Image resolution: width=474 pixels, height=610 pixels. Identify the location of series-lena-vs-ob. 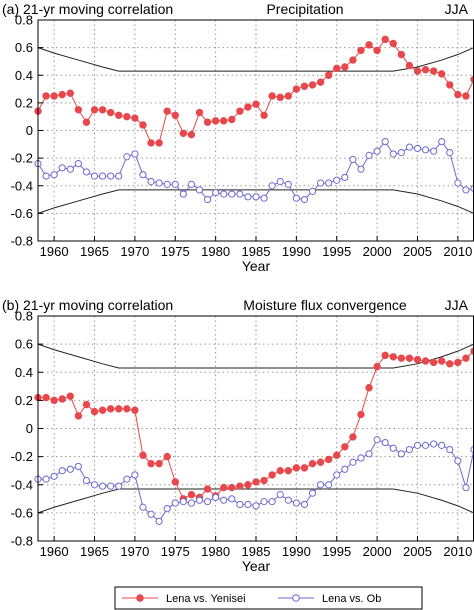
(254, 480).